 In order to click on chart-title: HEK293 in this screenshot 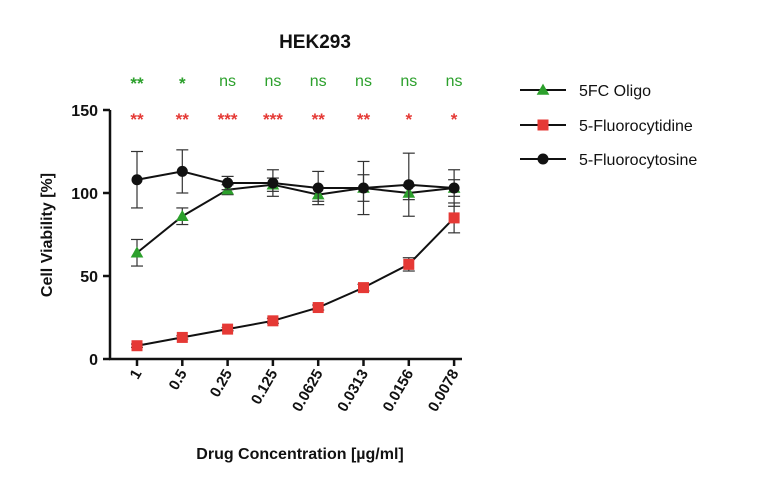, I will do `click(315, 42)`.